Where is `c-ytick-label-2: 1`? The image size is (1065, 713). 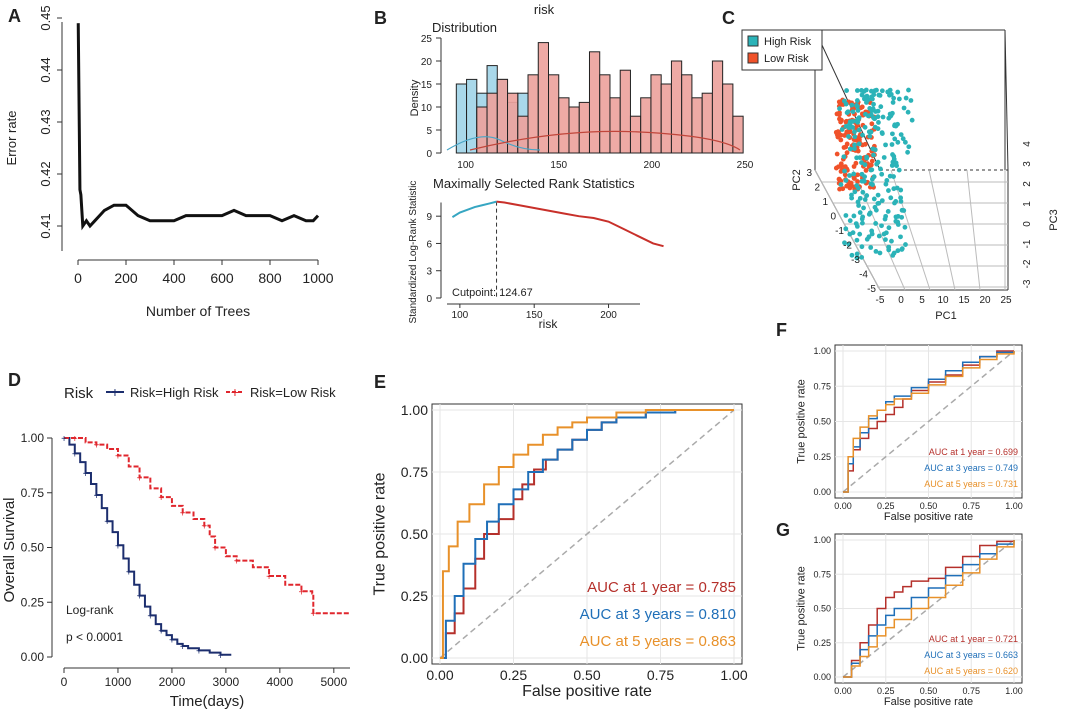
c-ytick-label-2: 1 is located at coordinates (825, 202).